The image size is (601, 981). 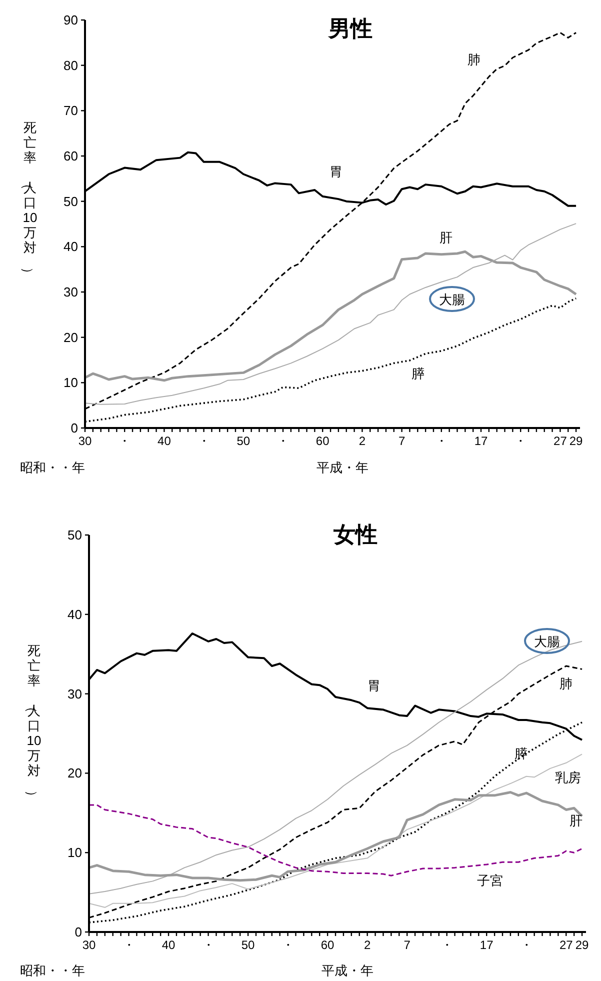 What do you see at coordinates (490, 880) in the screenshot?
I see `series-label: 子宮` at bounding box center [490, 880].